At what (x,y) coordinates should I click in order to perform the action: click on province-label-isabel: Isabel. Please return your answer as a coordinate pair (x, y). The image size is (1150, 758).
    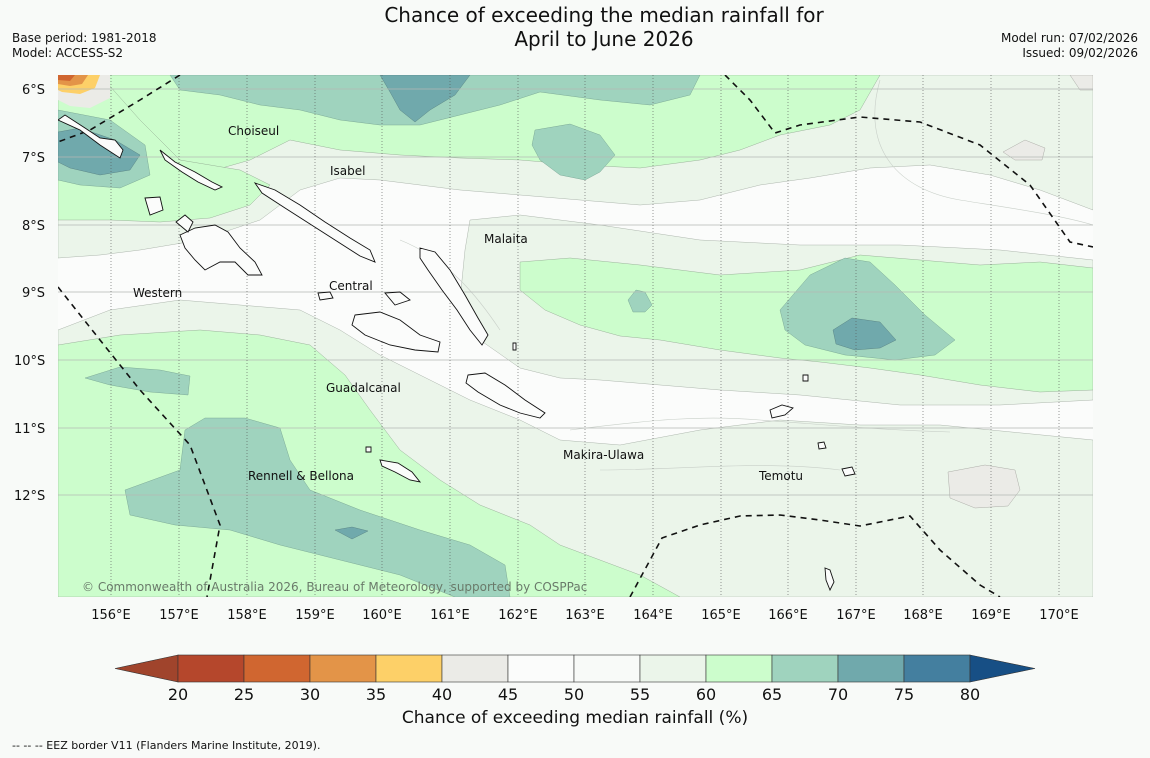
    Looking at the image, I should click on (347, 171).